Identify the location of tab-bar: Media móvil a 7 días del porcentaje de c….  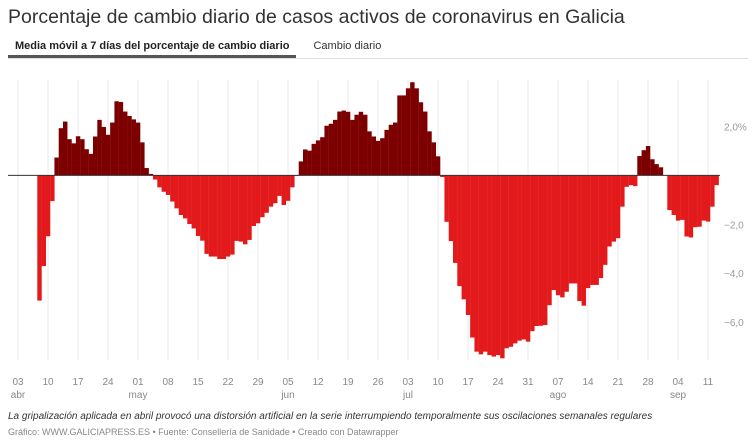
(378, 48).